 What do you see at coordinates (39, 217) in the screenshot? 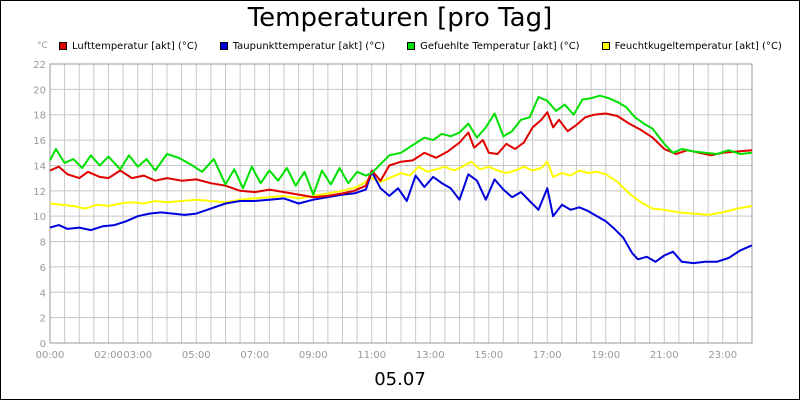
I see `y-tick-label: 10` at bounding box center [39, 217].